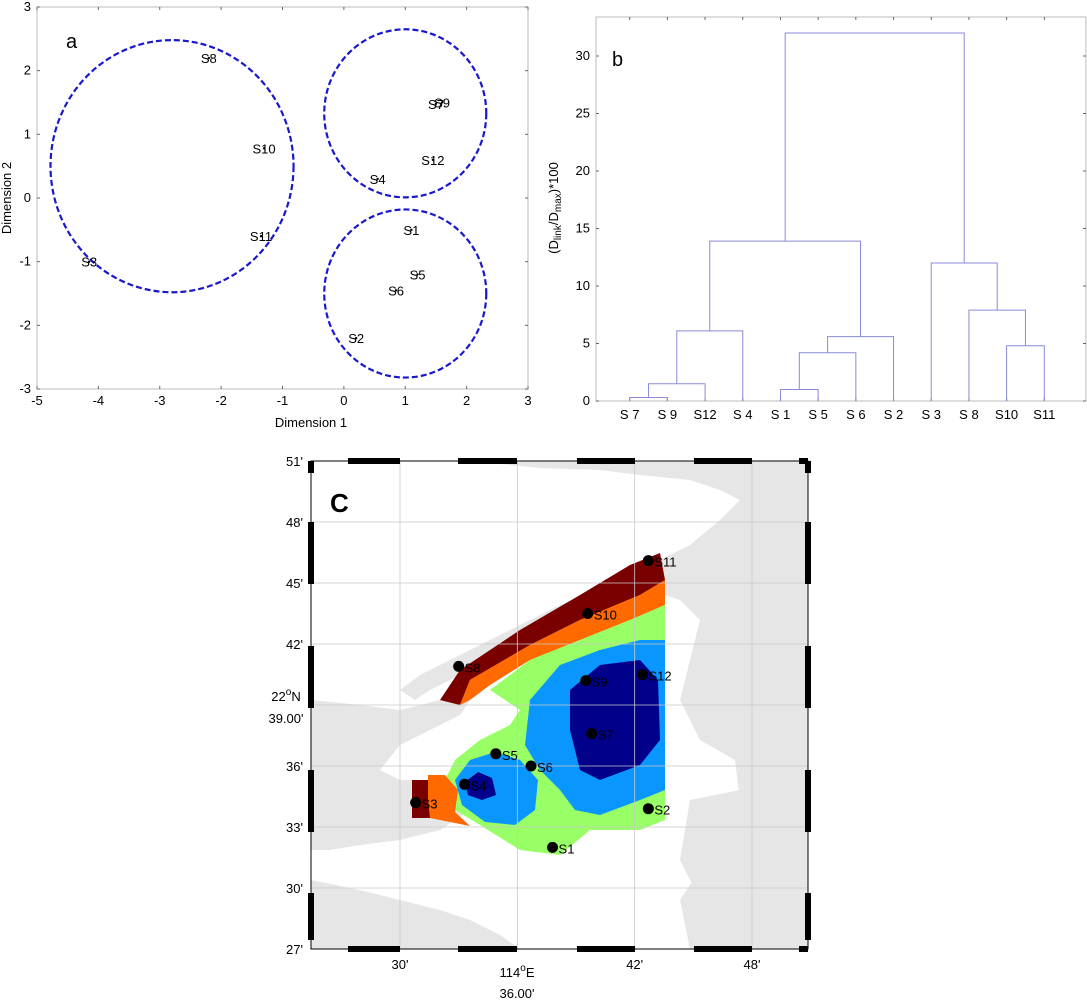 The image size is (1087, 1000). I want to click on y-tick-label: 15, so click(583, 228).